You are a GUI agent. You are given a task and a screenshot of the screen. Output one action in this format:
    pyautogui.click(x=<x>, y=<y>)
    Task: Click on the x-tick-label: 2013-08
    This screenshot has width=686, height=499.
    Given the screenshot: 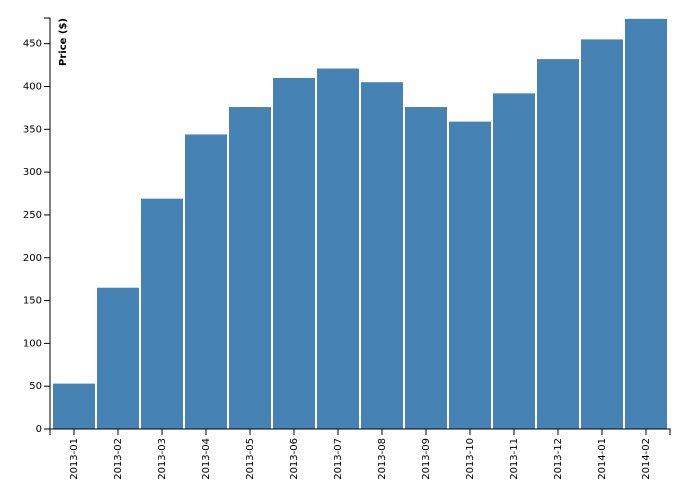 What is the action you would take?
    pyautogui.click(x=382, y=459)
    